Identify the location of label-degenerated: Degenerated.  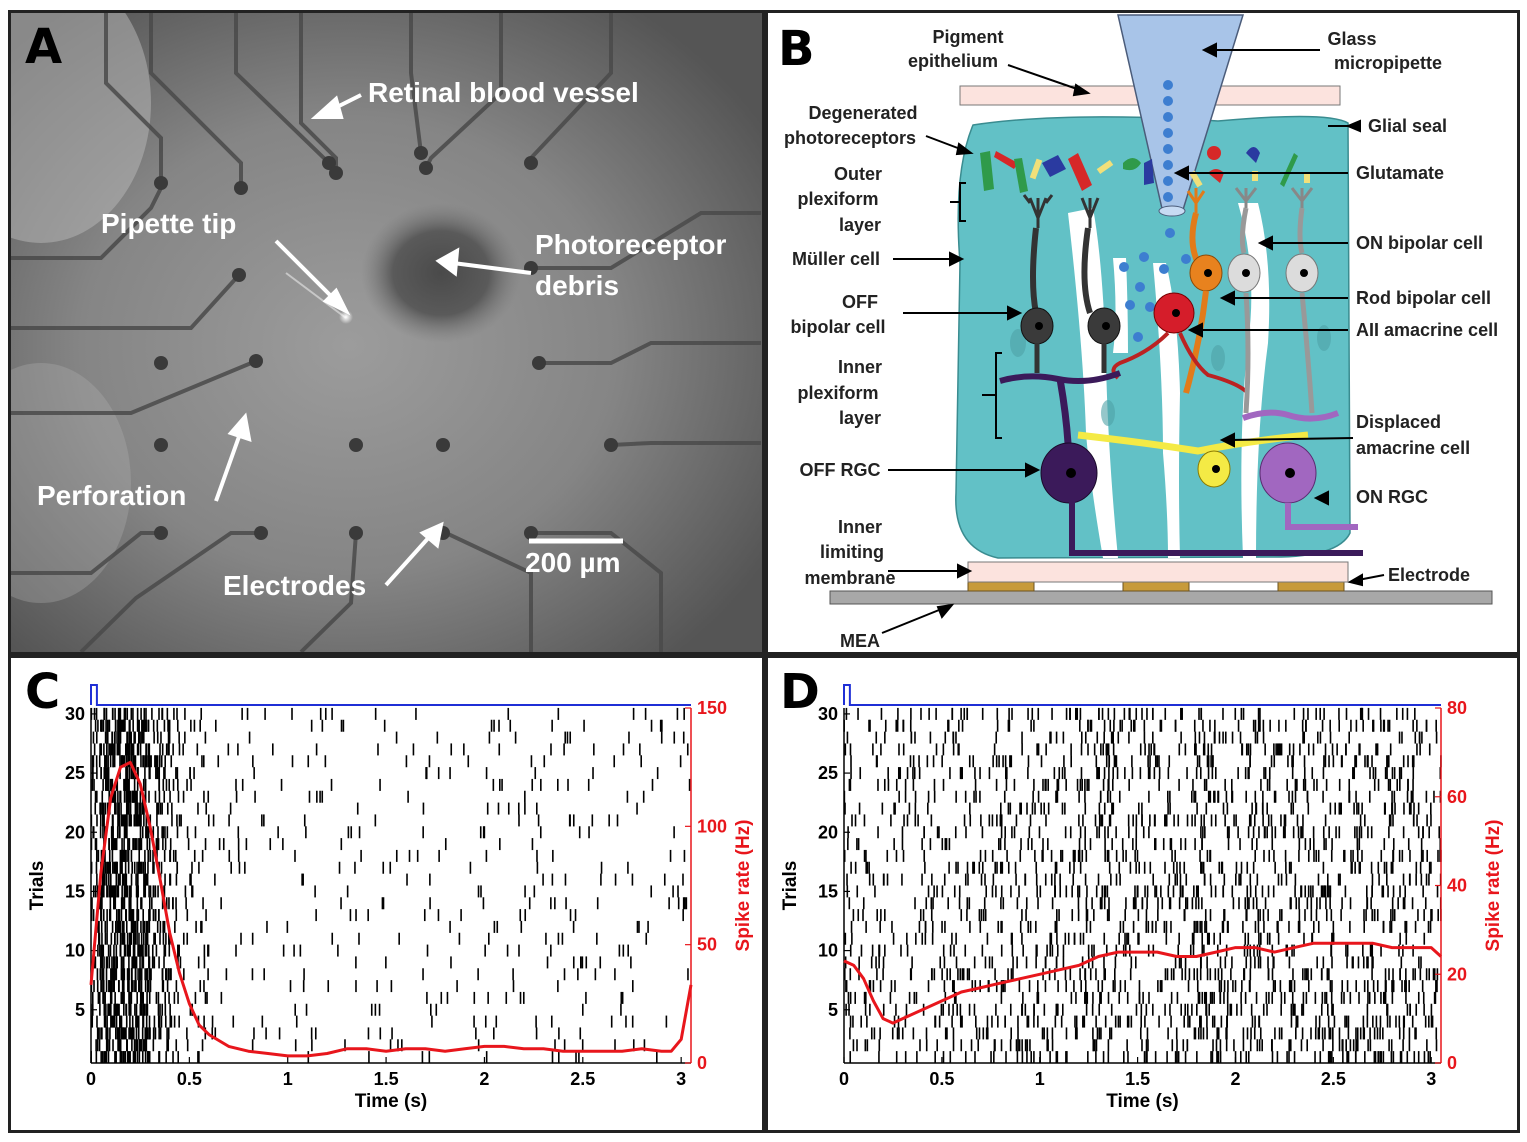
(862, 113).